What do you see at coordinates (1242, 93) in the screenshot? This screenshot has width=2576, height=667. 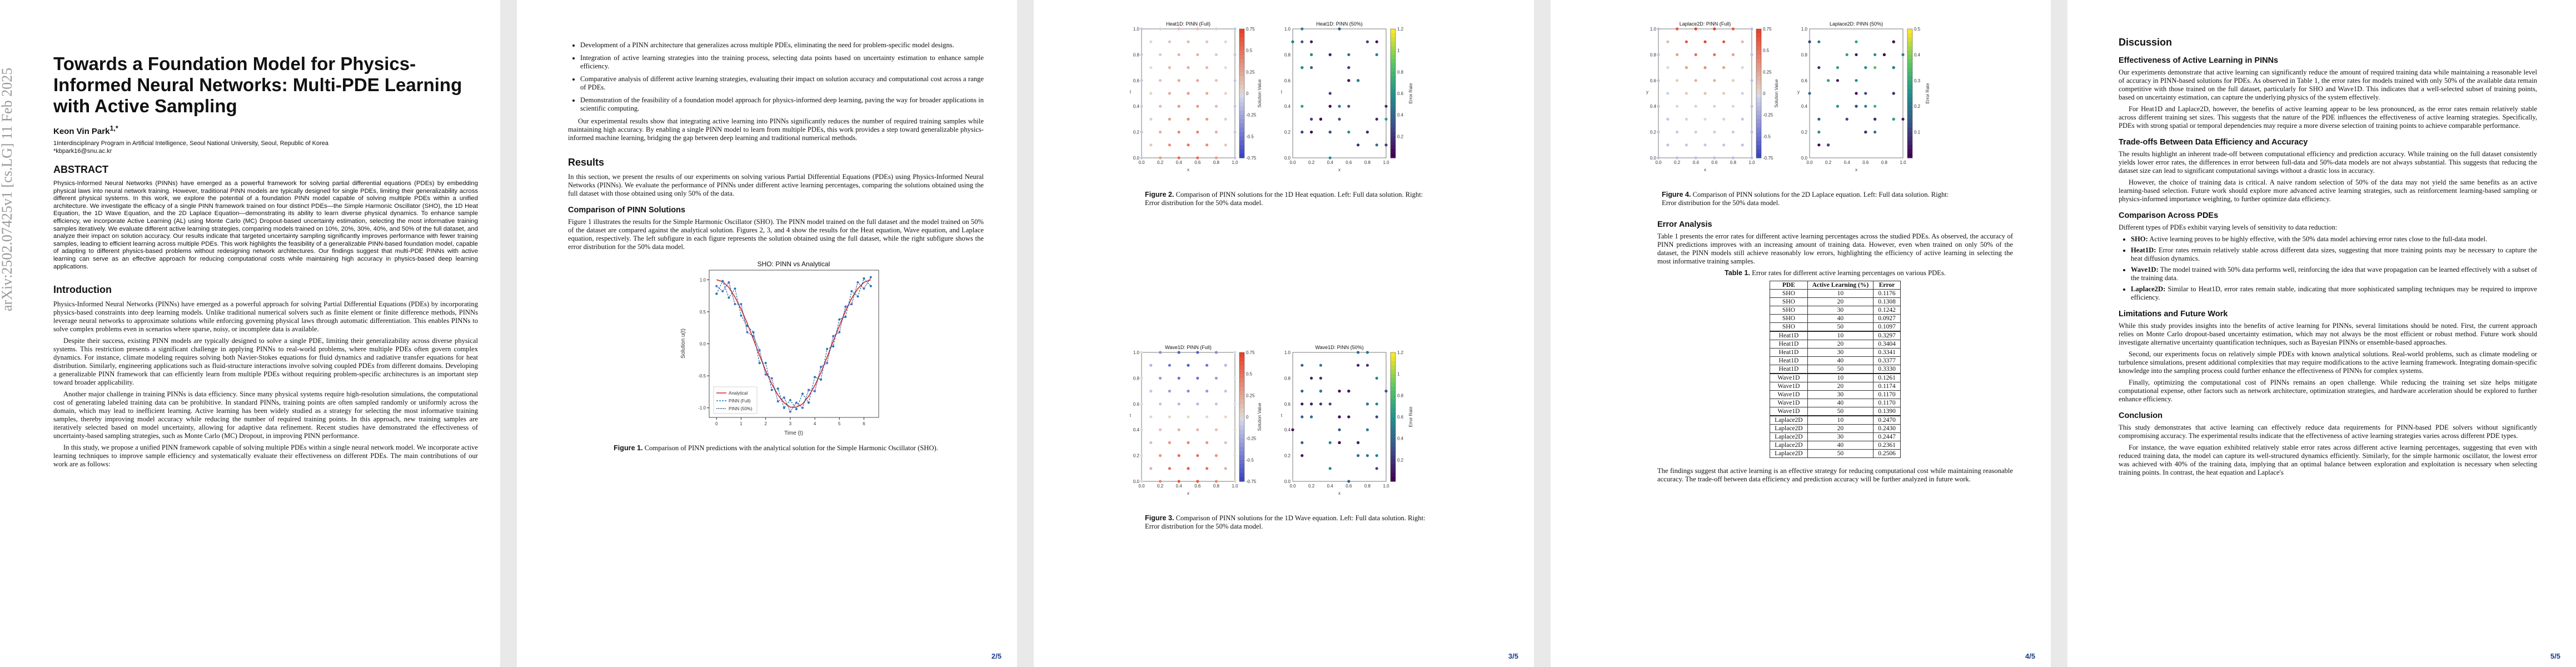 I see `colorbar-frame` at bounding box center [1242, 93].